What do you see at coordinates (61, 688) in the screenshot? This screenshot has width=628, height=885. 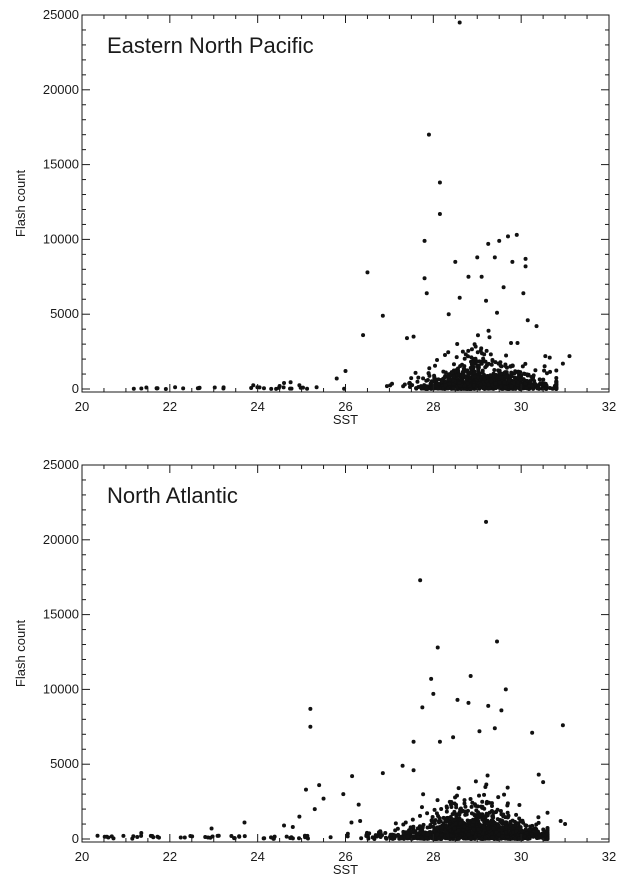 I see `y-tick-label: 10000` at bounding box center [61, 688].